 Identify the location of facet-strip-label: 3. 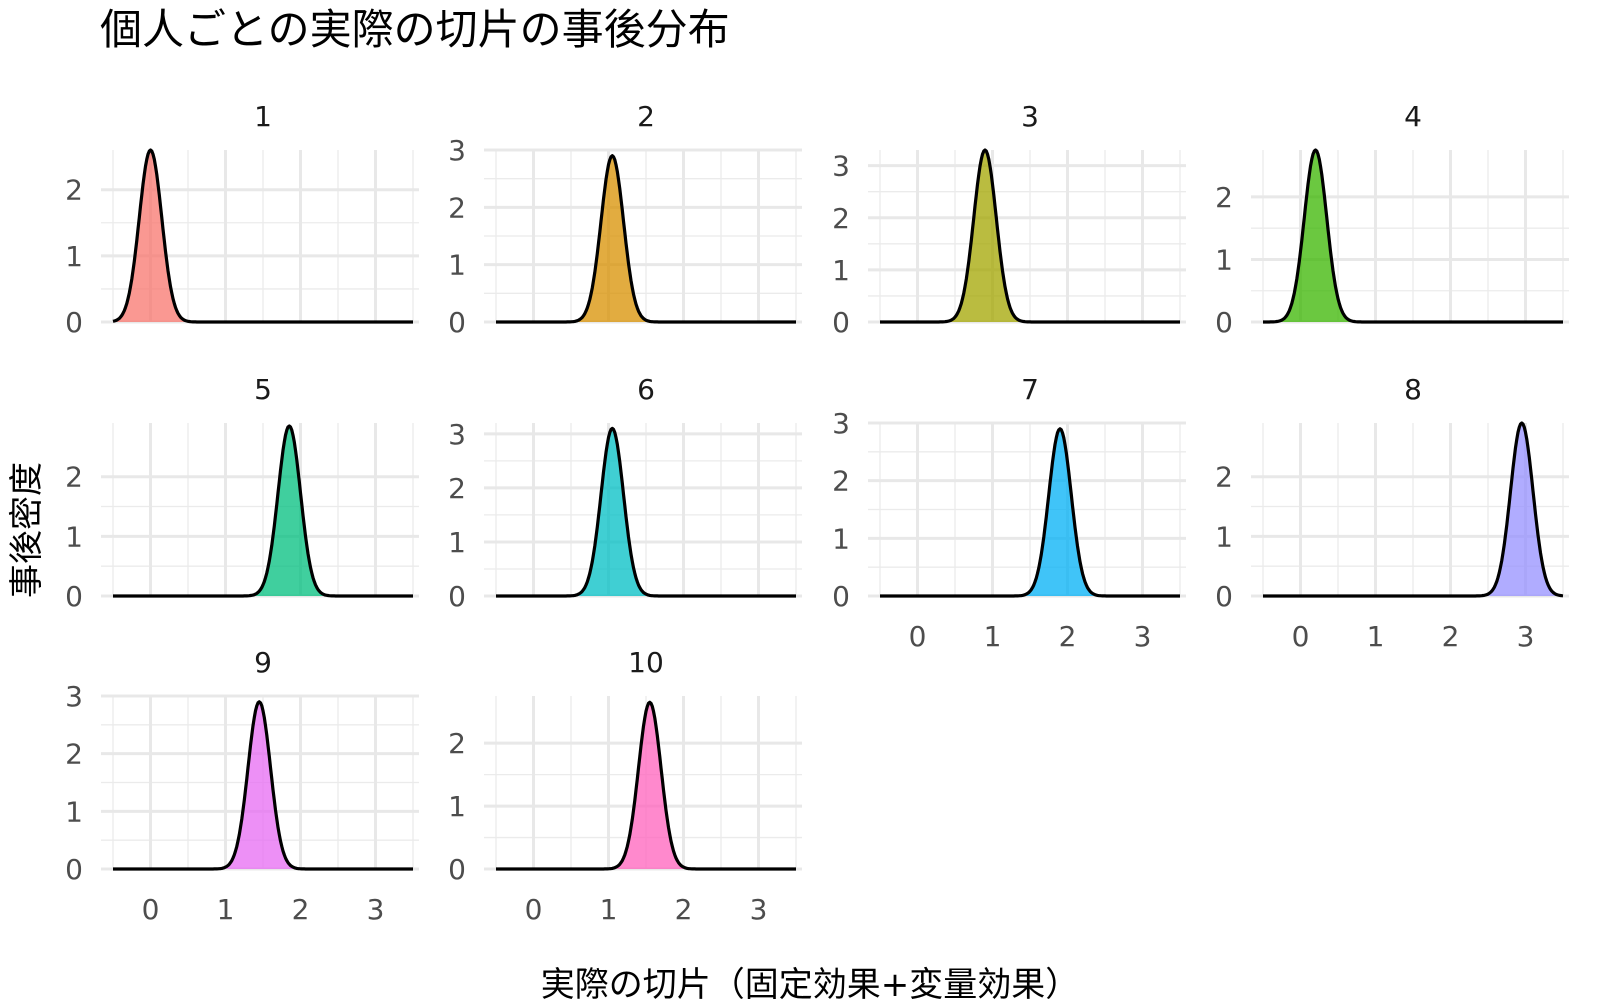
(1030, 116).